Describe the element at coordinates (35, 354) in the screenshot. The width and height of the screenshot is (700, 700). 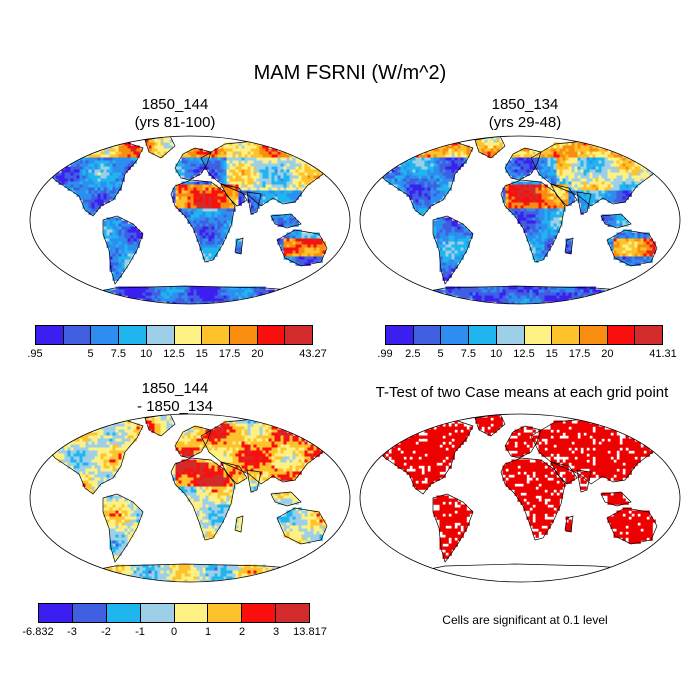
I see `colorbar-tick-label: .95` at that location.